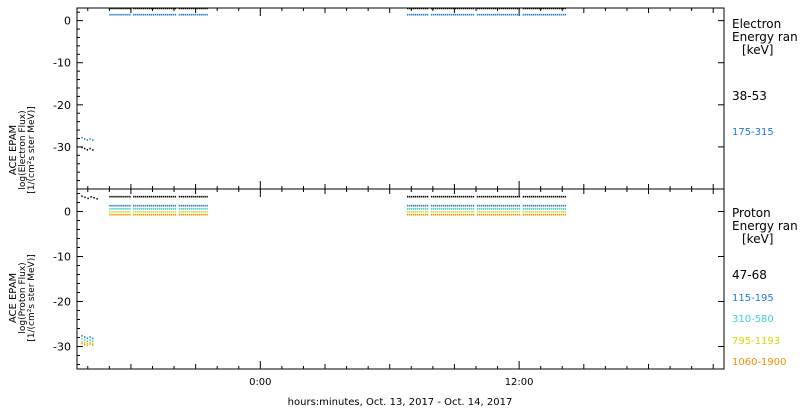 Image resolution: width=800 pixels, height=410 pixels. I want to click on electron-legend-range-38-53: 38-53, so click(749, 96).